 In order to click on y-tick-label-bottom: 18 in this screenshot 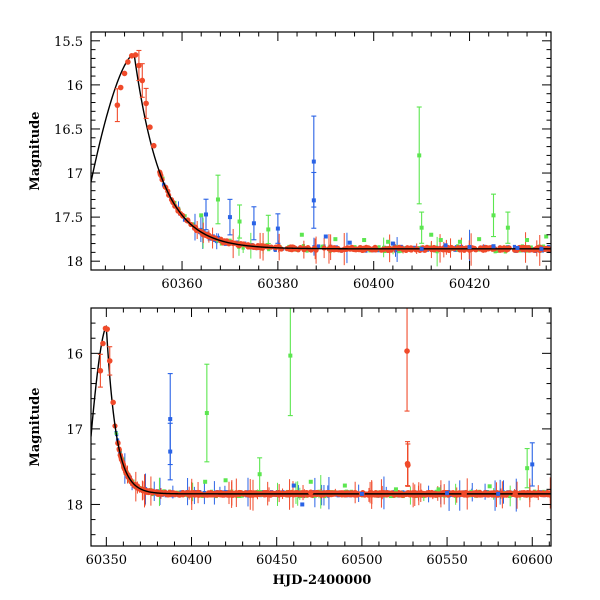, I will do `click(74, 505)`.